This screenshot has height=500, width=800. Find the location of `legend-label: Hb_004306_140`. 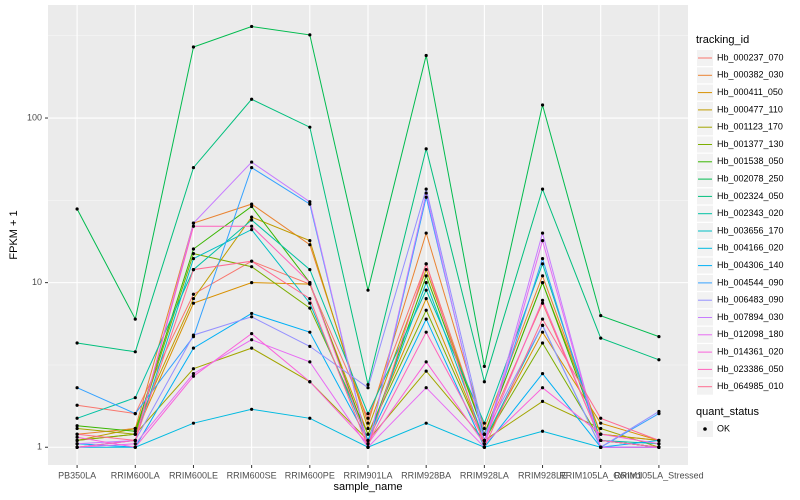

legend-label: Hb_004306_140 is located at coordinates (750, 265).